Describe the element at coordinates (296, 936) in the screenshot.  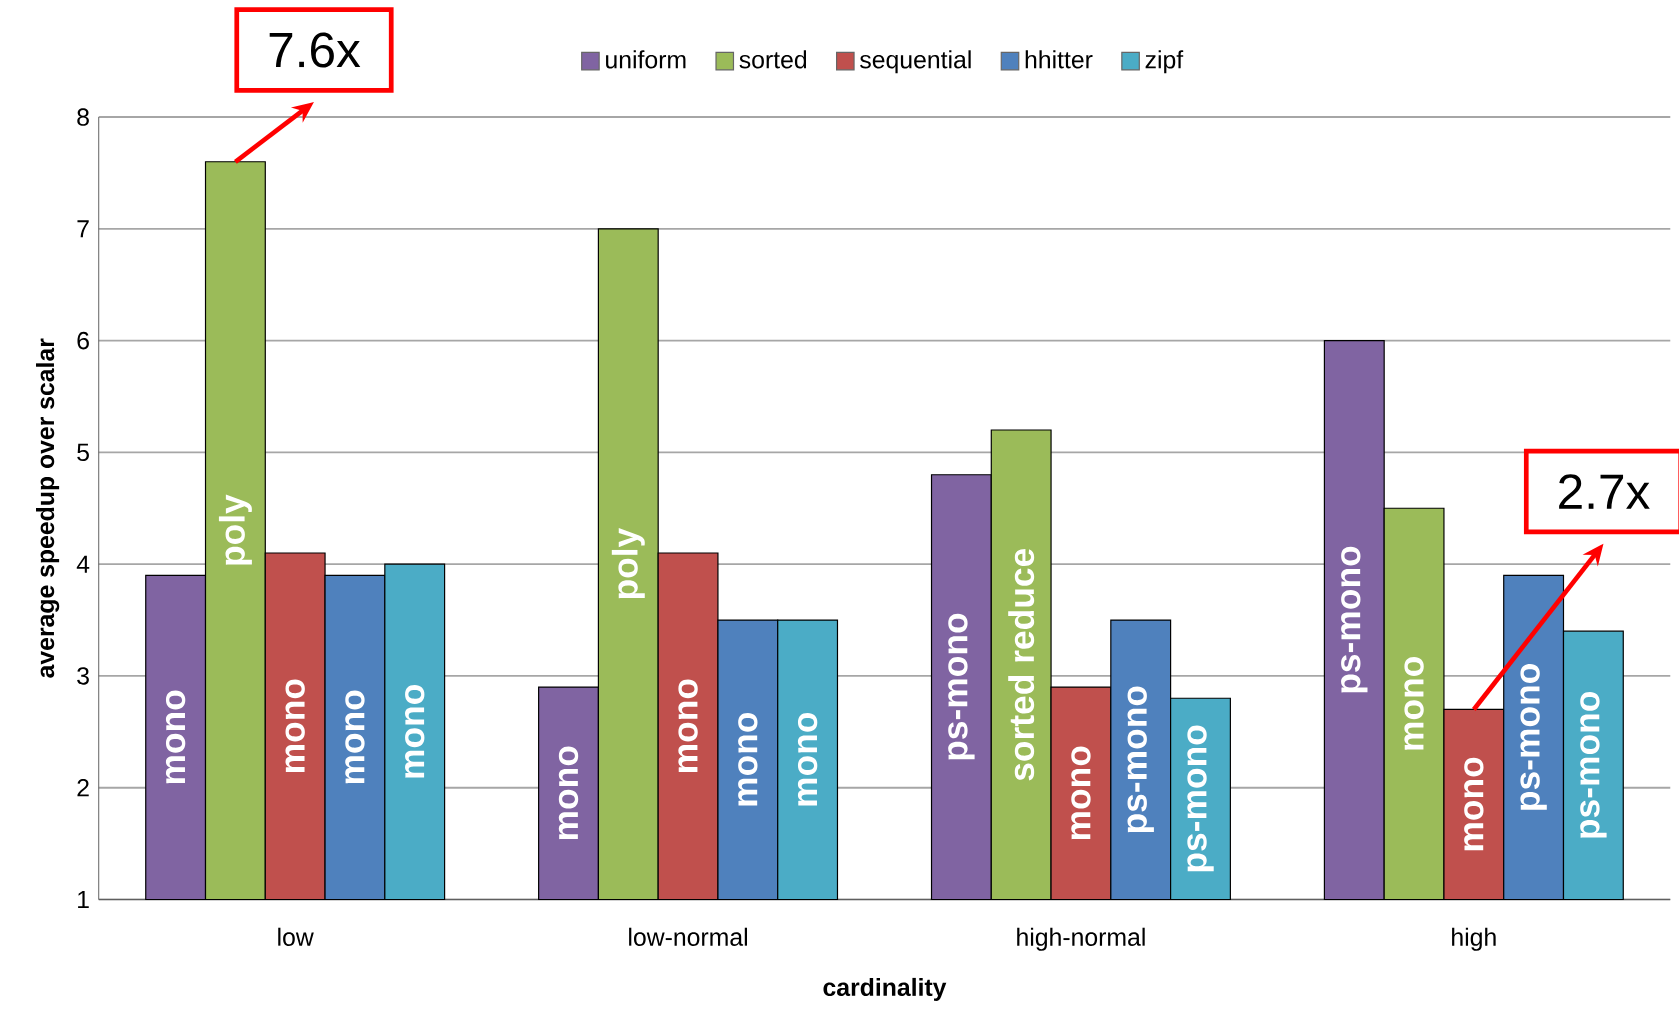
I see `x-tick-label: low` at that location.